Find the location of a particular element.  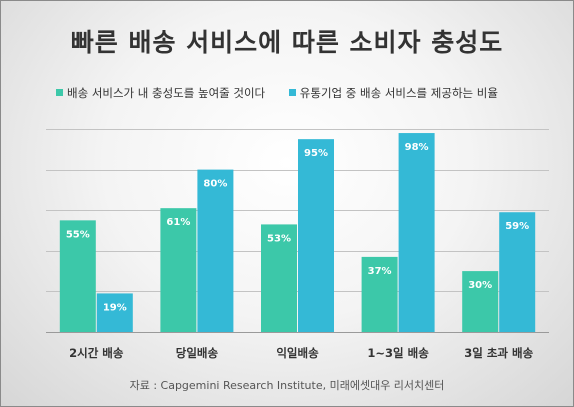

x-tick-label: 2시간 배송 is located at coordinates (96, 353).